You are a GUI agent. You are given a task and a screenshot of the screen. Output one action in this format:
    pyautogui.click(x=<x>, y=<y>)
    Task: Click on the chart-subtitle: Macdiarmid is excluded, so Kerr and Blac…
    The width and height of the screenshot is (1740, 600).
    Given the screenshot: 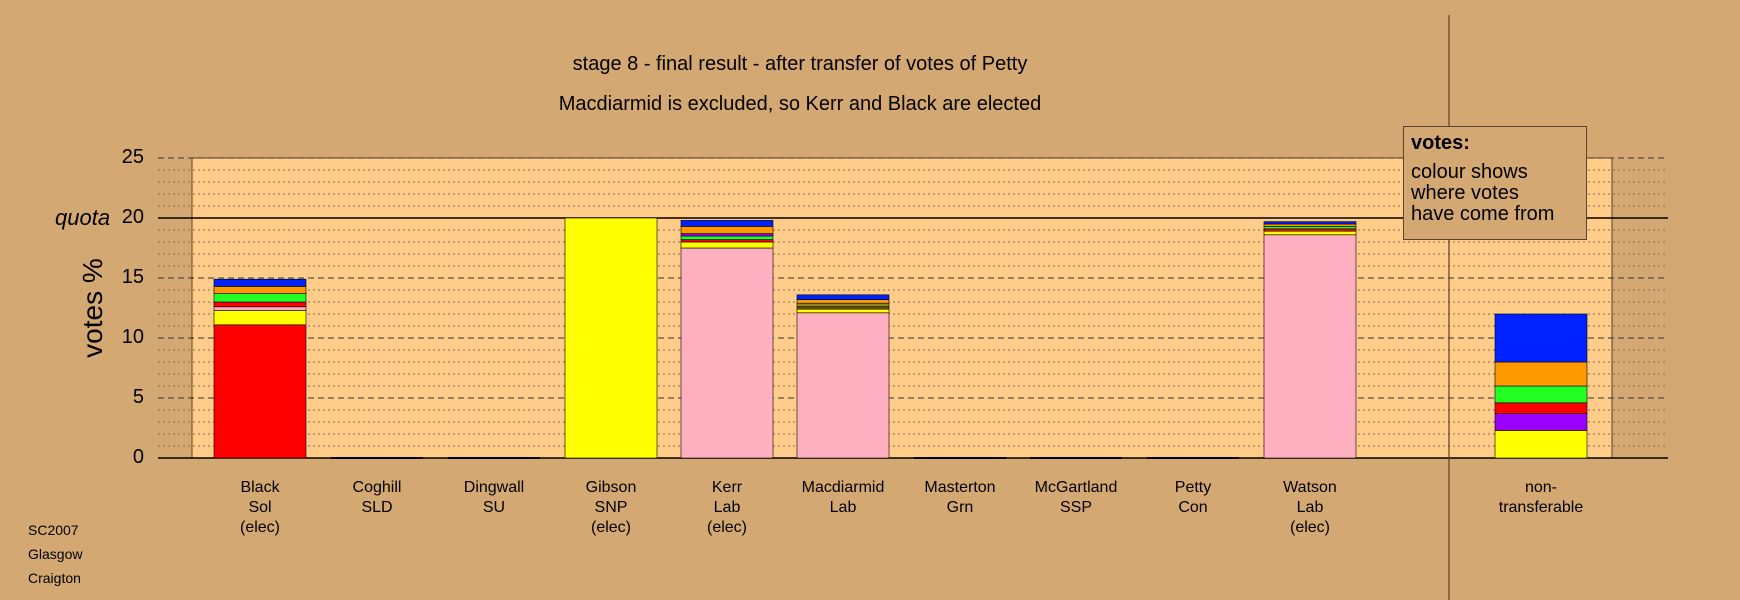 What is the action you would take?
    pyautogui.click(x=800, y=104)
    